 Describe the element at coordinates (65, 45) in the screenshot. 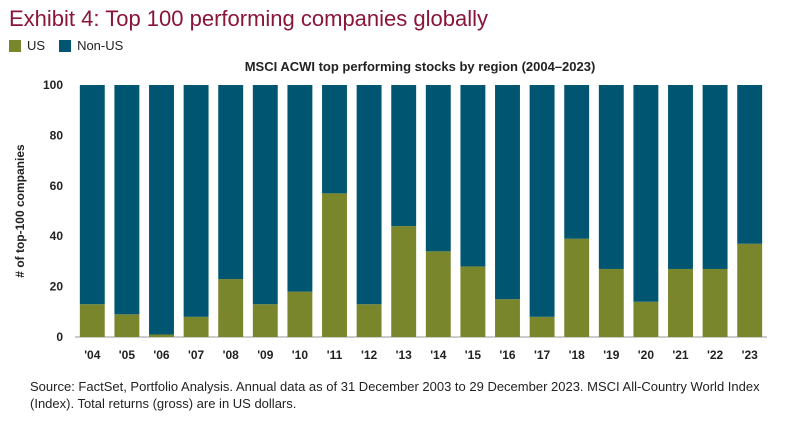

I see `legend-swatch-non-us` at that location.